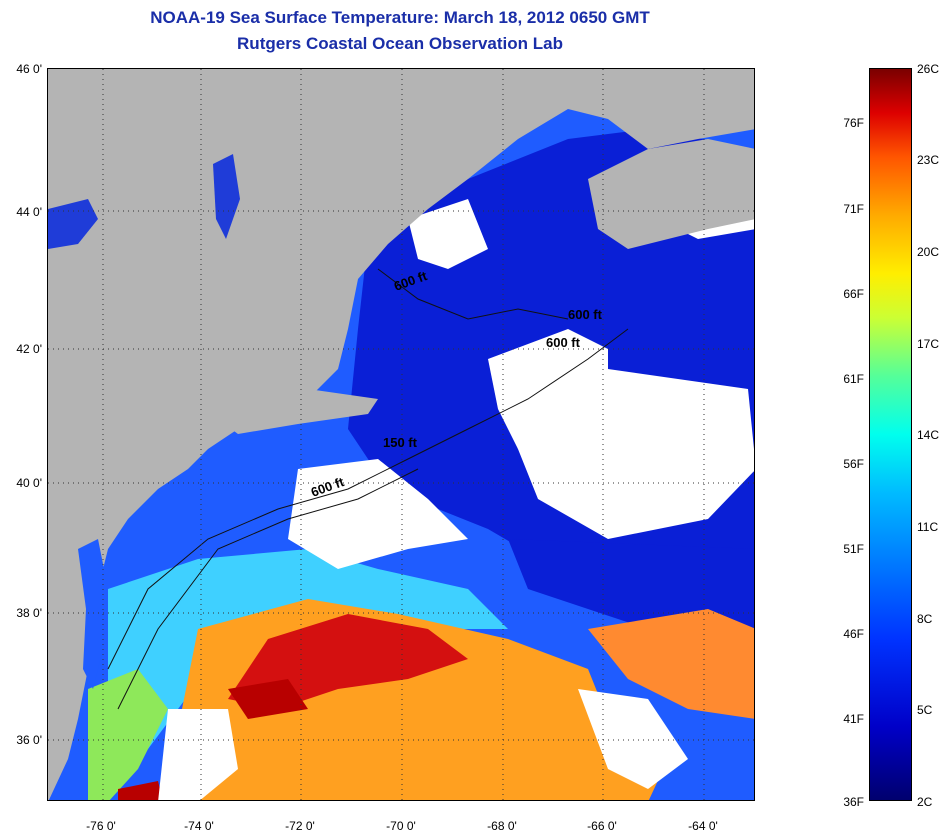 This screenshot has width=944, height=840. Describe the element at coordinates (93, 614) in the screenshot. I see `chesapeake-bay` at that location.